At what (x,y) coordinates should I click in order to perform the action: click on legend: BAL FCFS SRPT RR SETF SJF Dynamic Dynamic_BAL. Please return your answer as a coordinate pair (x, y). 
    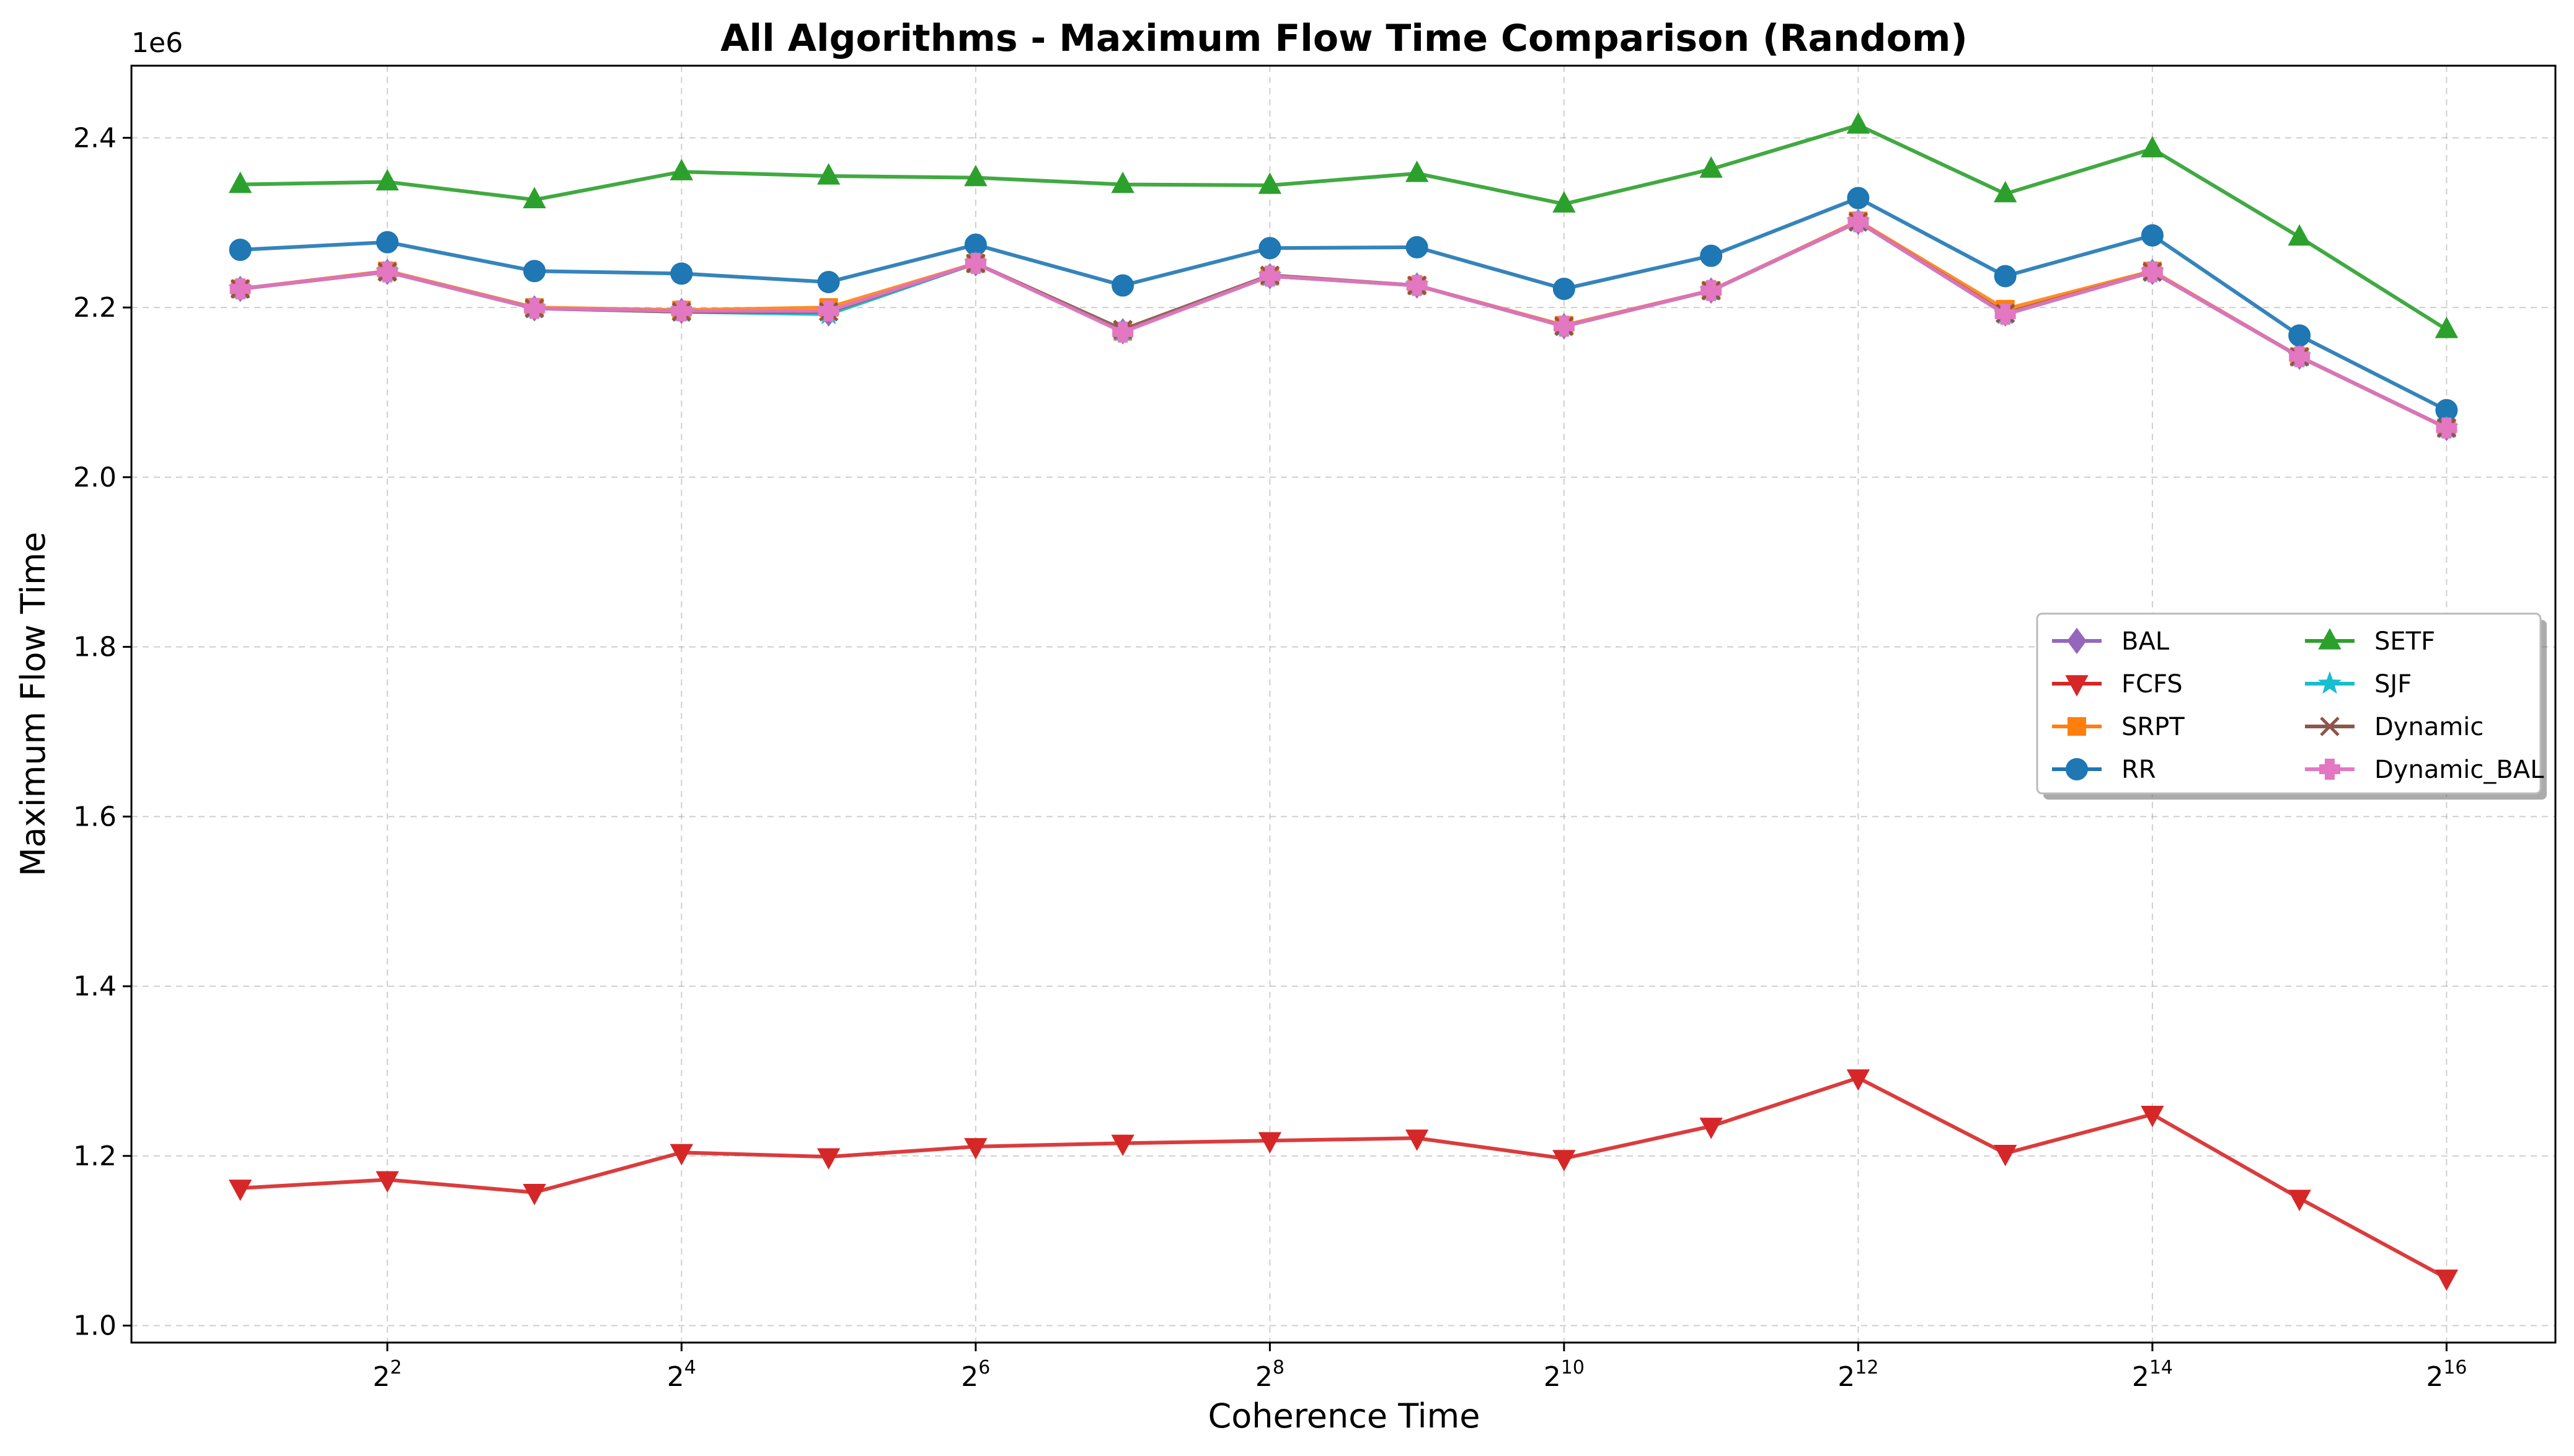
    Looking at the image, I should click on (2291, 706).